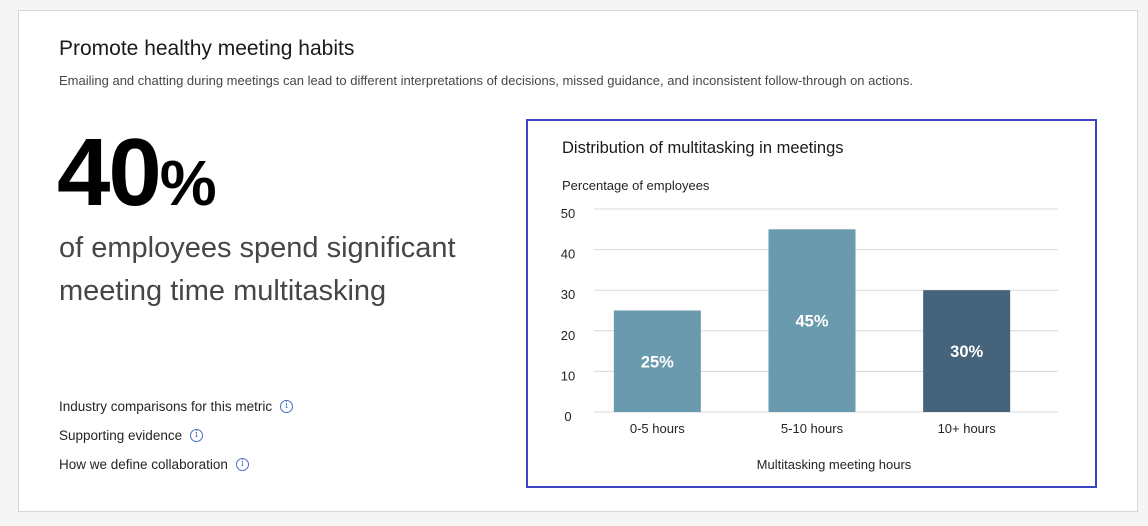 The width and height of the screenshot is (1148, 526). I want to click on stat-unit: %, so click(188, 183).